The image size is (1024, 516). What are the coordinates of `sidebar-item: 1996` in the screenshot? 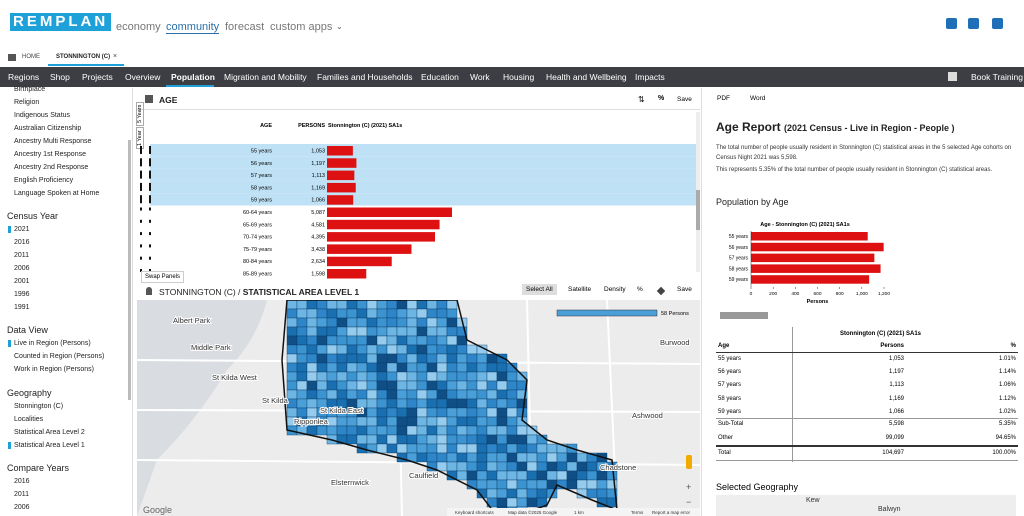 It's located at (22, 294).